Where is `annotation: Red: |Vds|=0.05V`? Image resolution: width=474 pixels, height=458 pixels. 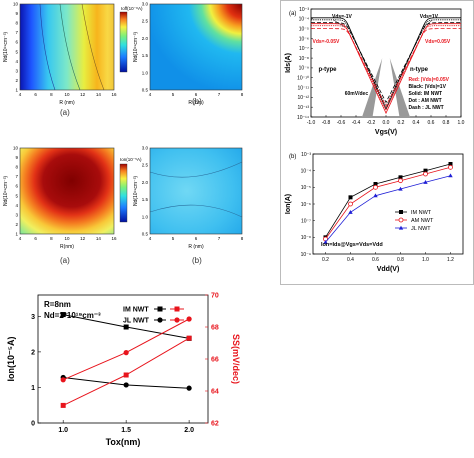 annotation: Red: |Vds|=0.05V is located at coordinates (429, 80).